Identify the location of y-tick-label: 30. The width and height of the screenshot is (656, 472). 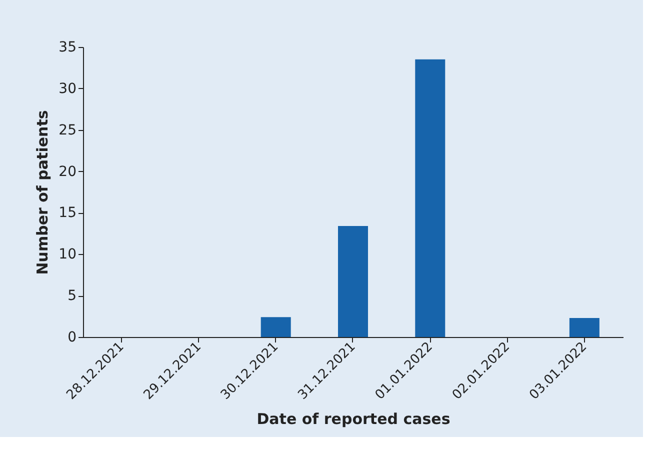
(67, 88).